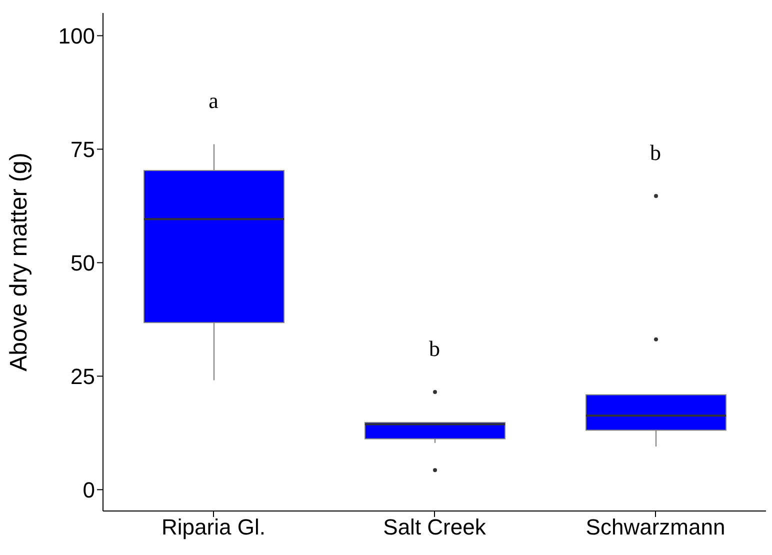  Describe the element at coordinates (214, 527) in the screenshot. I see `x-tick-label: Riparia Gl.` at that location.